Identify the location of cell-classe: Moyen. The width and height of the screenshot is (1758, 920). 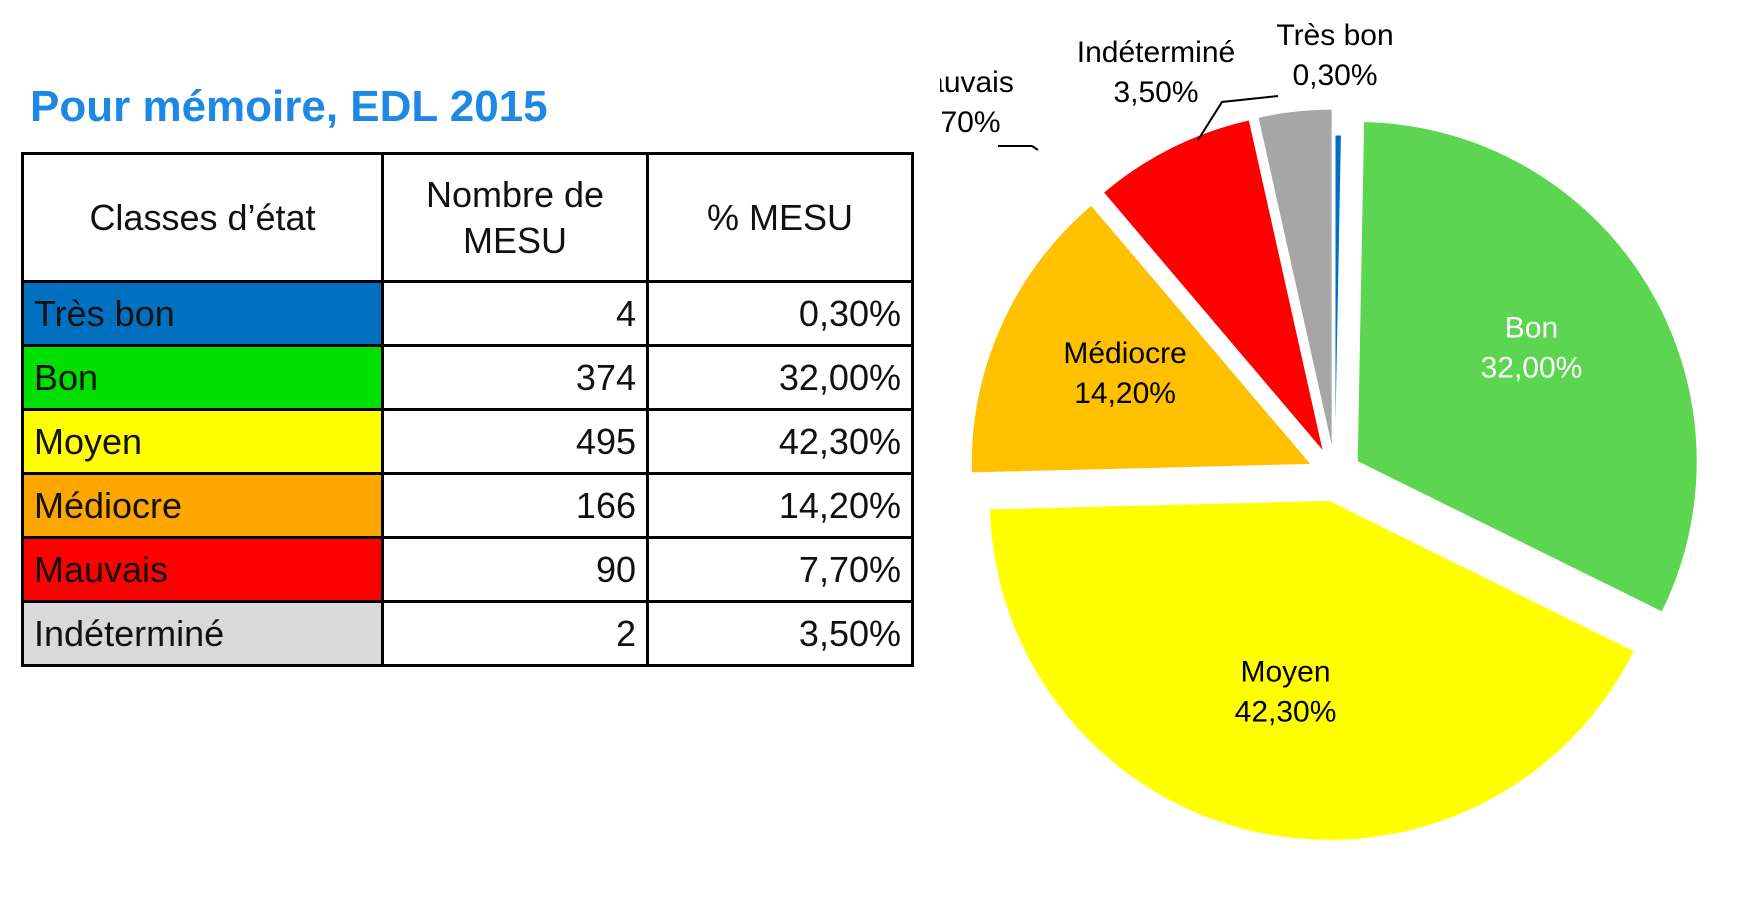
(202, 441).